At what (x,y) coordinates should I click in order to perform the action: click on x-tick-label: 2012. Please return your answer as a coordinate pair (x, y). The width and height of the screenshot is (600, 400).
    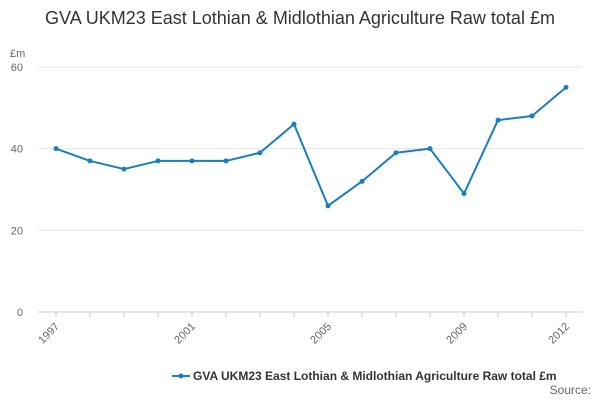
    Looking at the image, I should click on (559, 334).